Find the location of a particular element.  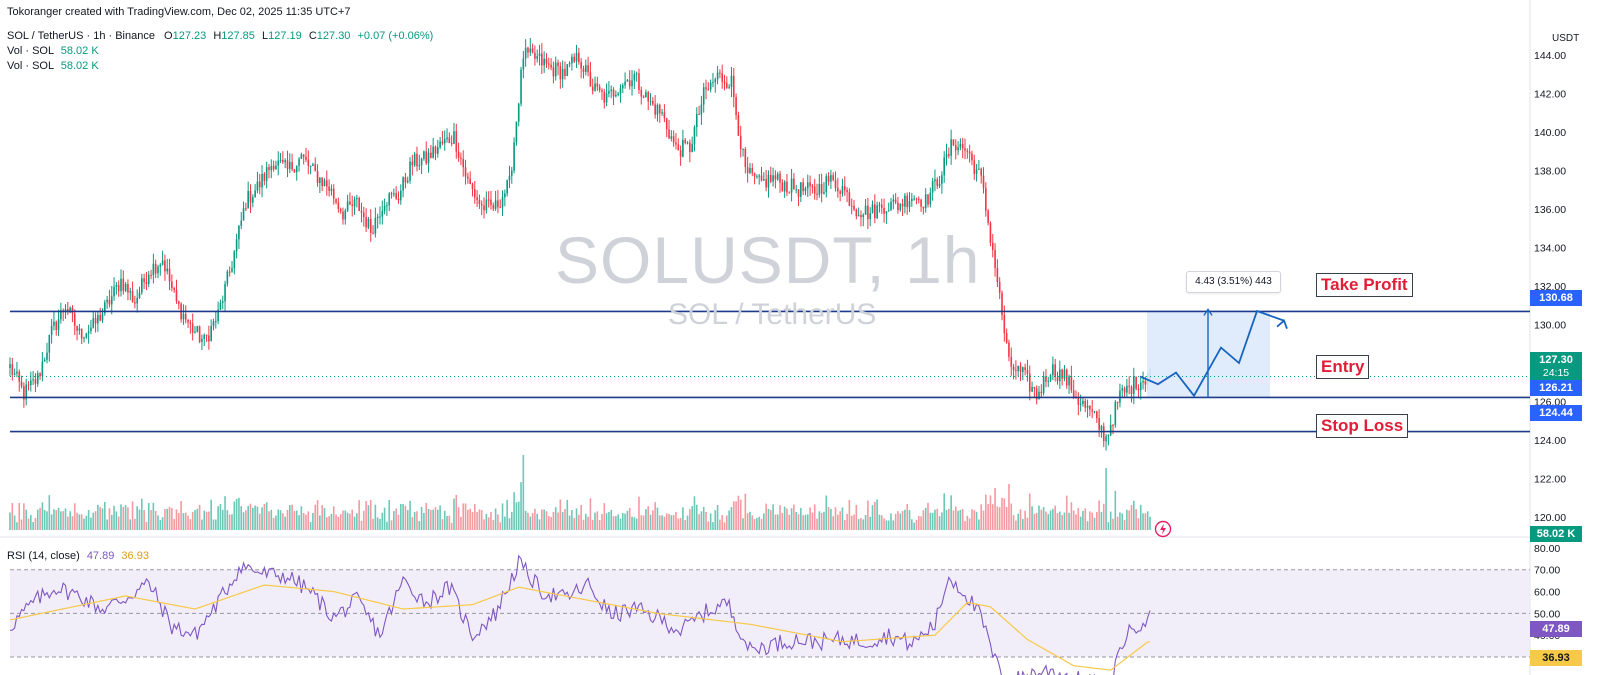

watermark-symbol: SOLUSDT, 1h is located at coordinates (768, 260).